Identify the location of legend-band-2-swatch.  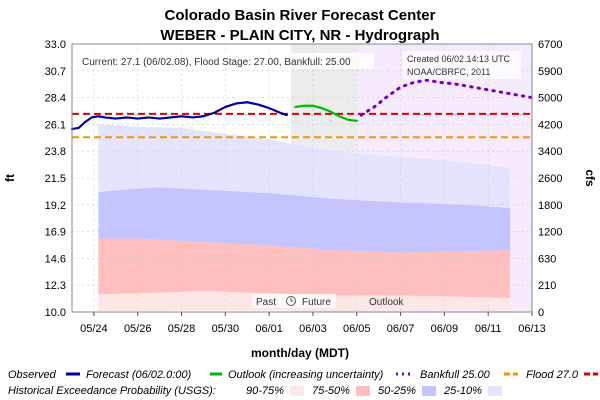
(363, 391).